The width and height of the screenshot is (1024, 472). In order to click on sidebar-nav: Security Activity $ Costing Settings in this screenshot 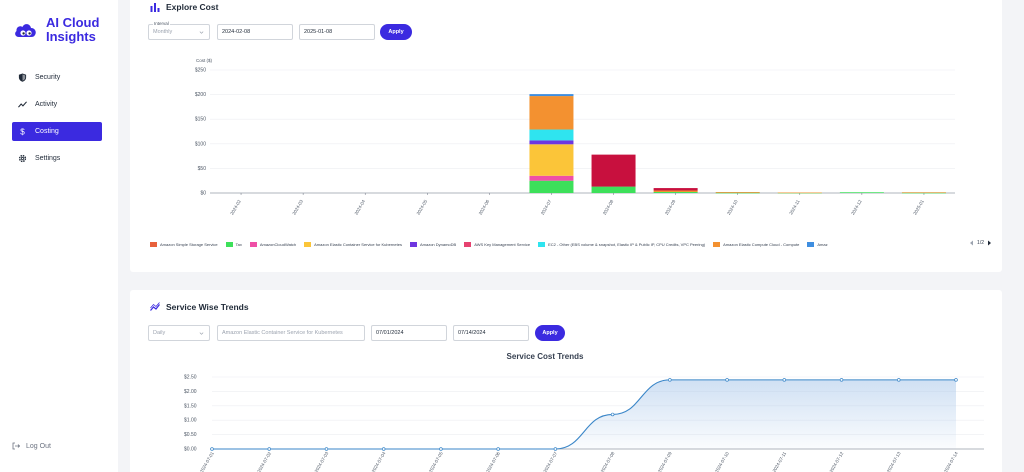, I will do `click(57, 122)`.